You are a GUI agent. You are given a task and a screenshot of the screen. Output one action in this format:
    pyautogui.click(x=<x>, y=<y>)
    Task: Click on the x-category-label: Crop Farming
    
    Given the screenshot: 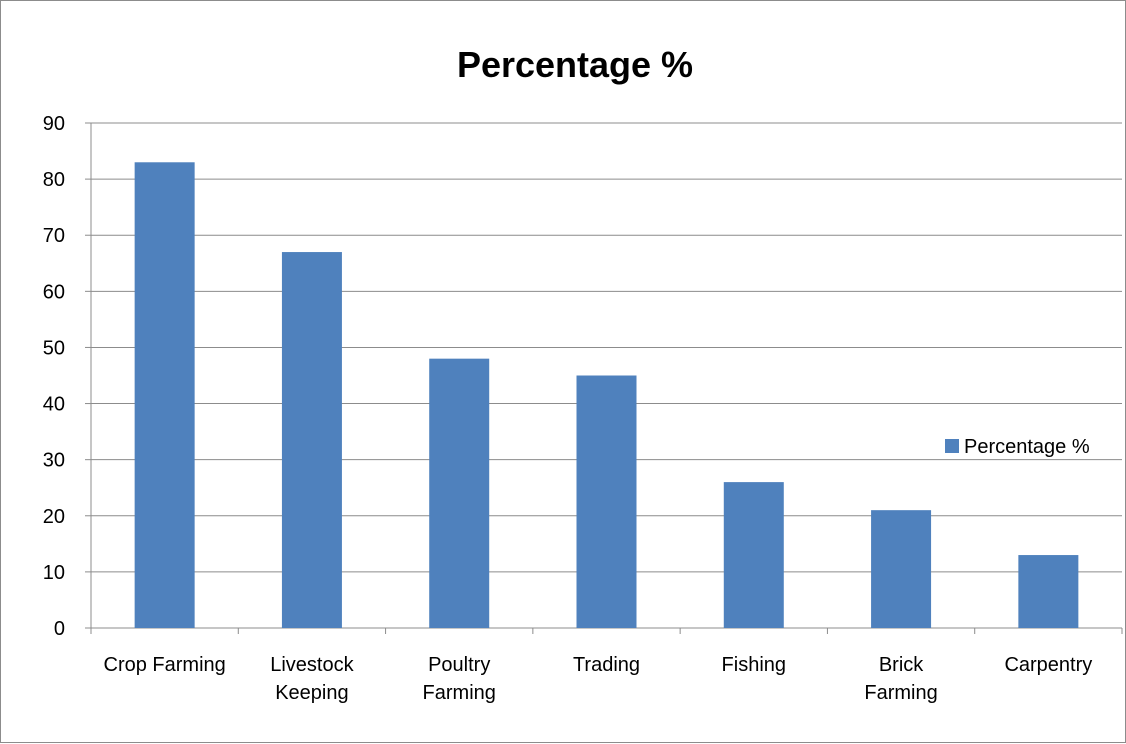 What is the action you would take?
    pyautogui.click(x=165, y=665)
    